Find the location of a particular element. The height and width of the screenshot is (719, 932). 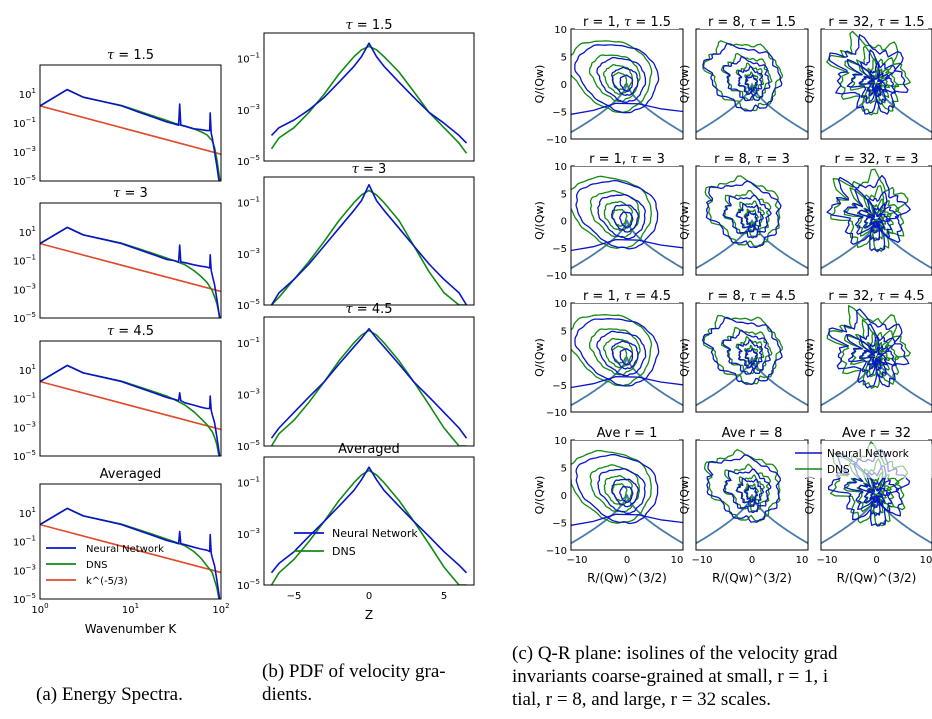

pdf-panel-2: τ = 3 10−5 10−3 10−1 is located at coordinates (356, 237).